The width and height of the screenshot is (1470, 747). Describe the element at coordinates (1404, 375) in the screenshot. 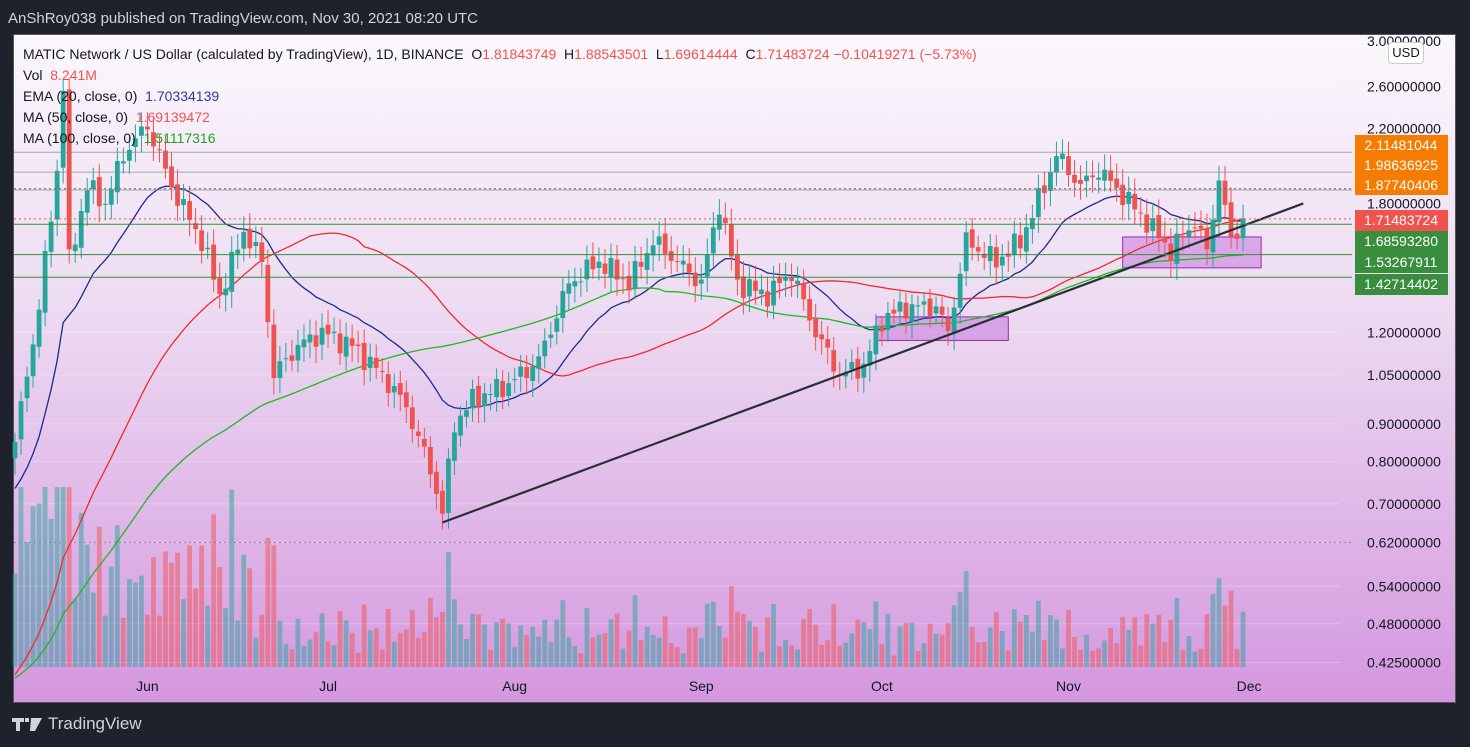

I see `y-tick-label: 1.05000000` at that location.